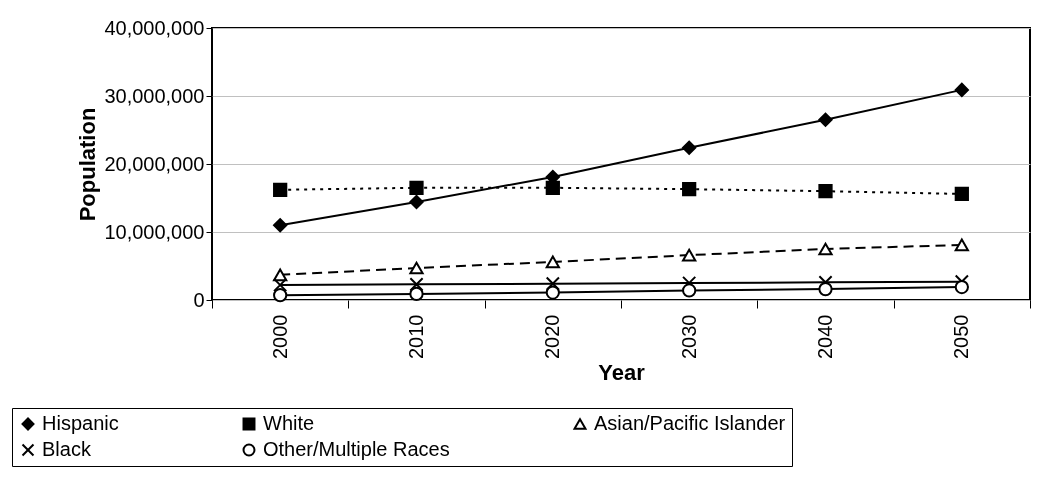  Describe the element at coordinates (690, 423) in the screenshot. I see `legend-label: Asian/Pacific Islander` at that location.